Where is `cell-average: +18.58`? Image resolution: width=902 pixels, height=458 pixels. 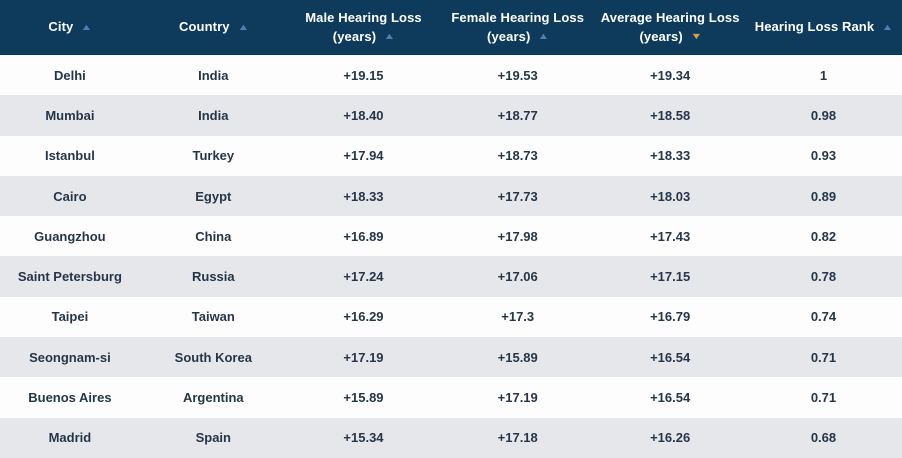
cell-average: +18.58 is located at coordinates (670, 115).